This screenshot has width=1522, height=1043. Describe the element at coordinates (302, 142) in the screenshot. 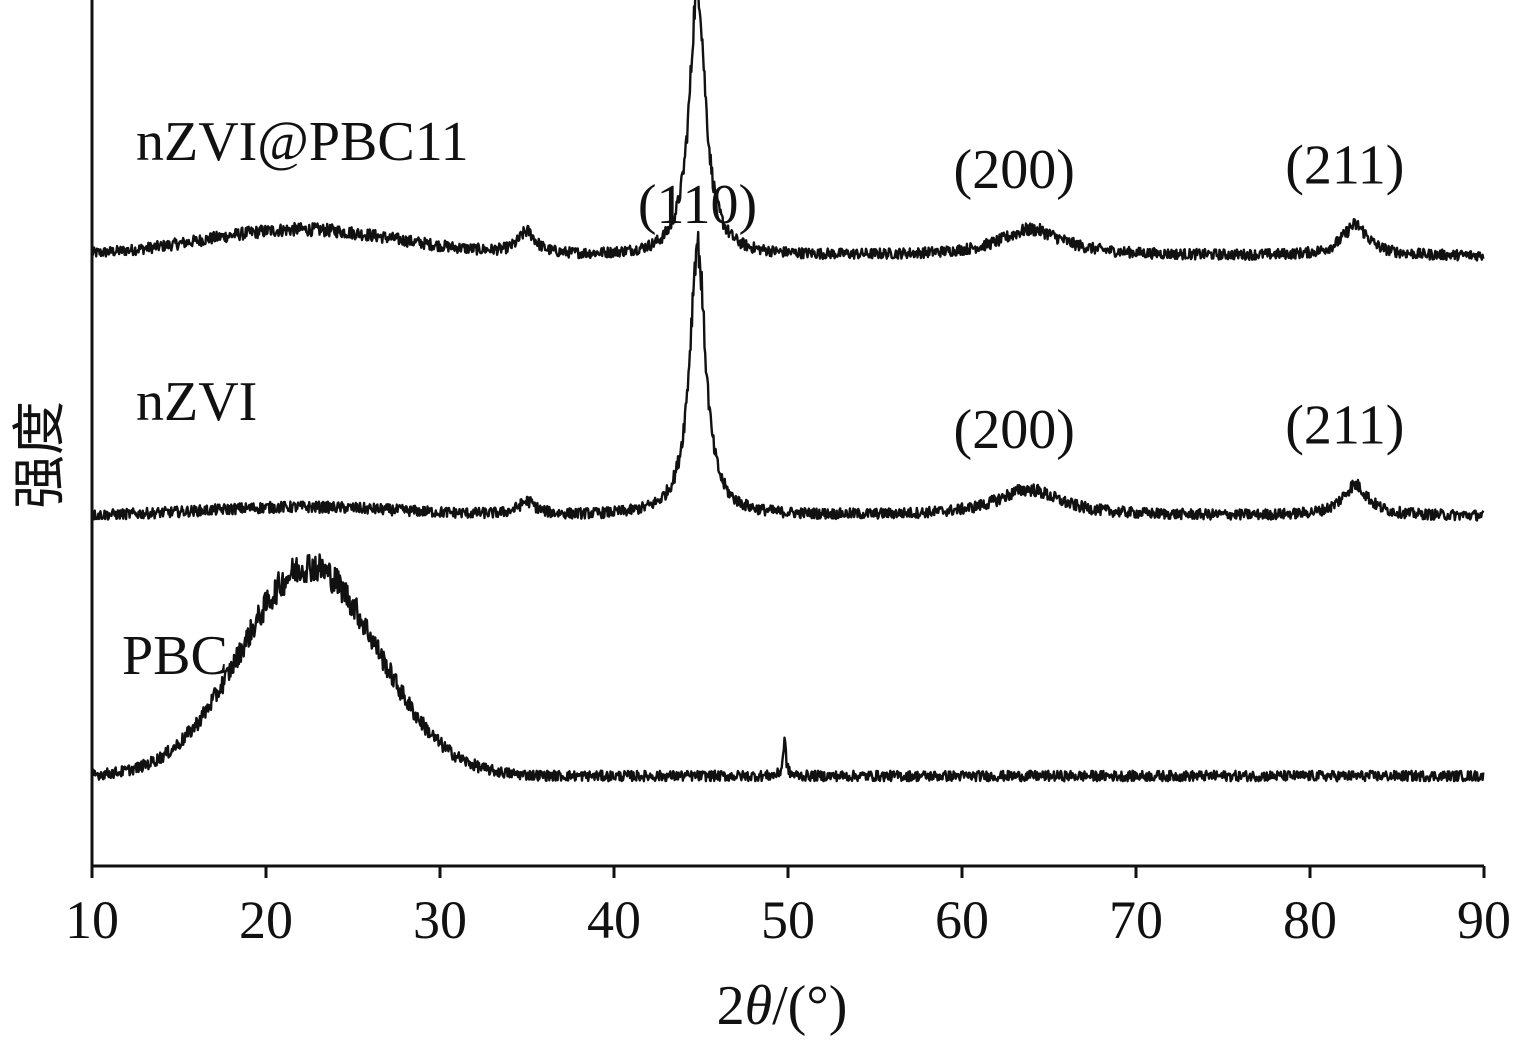

I see `series-name-label: nZVI@PBC11` at that location.